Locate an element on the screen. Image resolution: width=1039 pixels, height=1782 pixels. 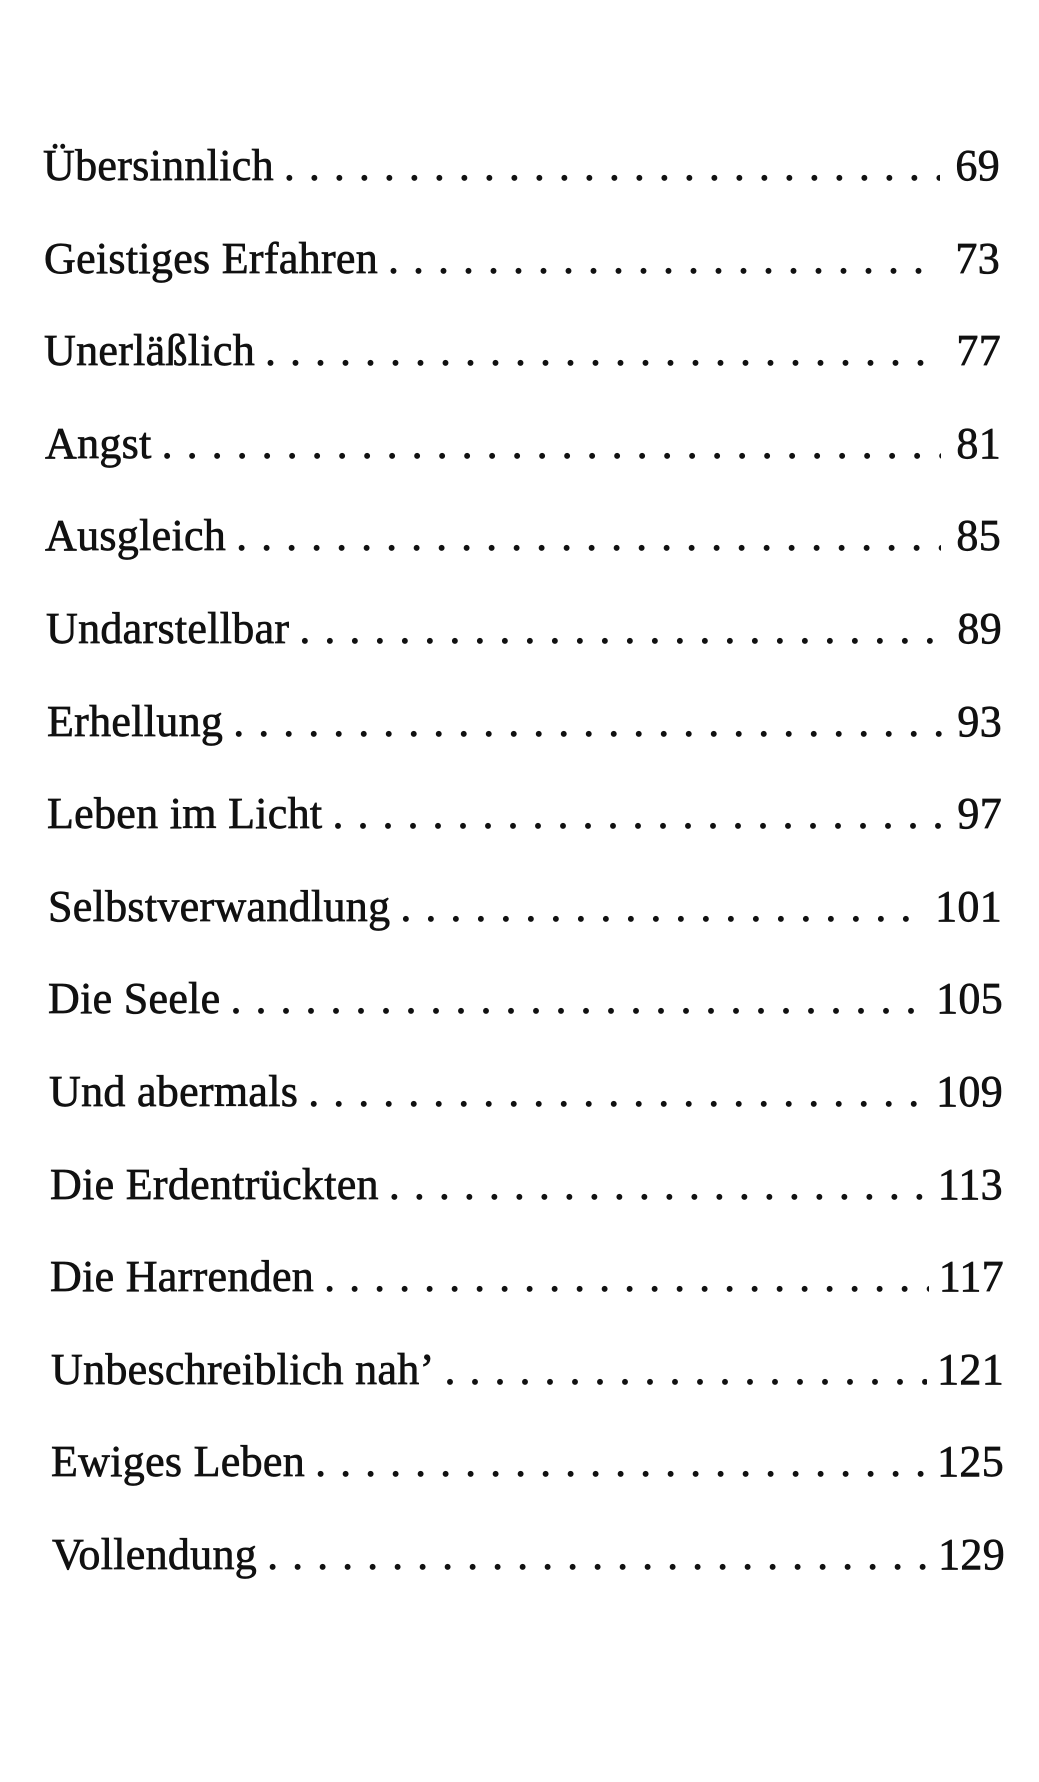
toc-entry-page-number: 77 is located at coordinates (978, 351).